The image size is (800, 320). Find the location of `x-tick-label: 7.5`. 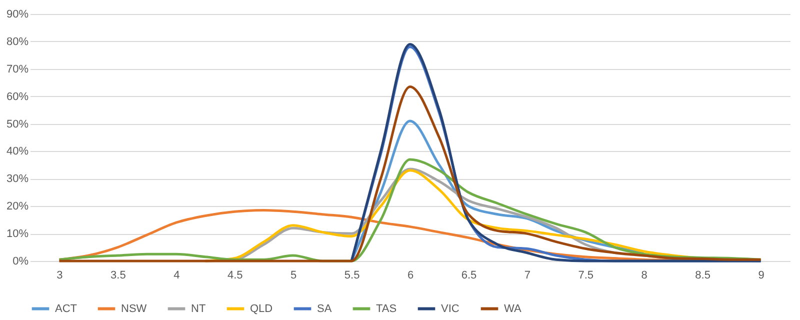

x-tick-label: 7.5 is located at coordinates (586, 276).